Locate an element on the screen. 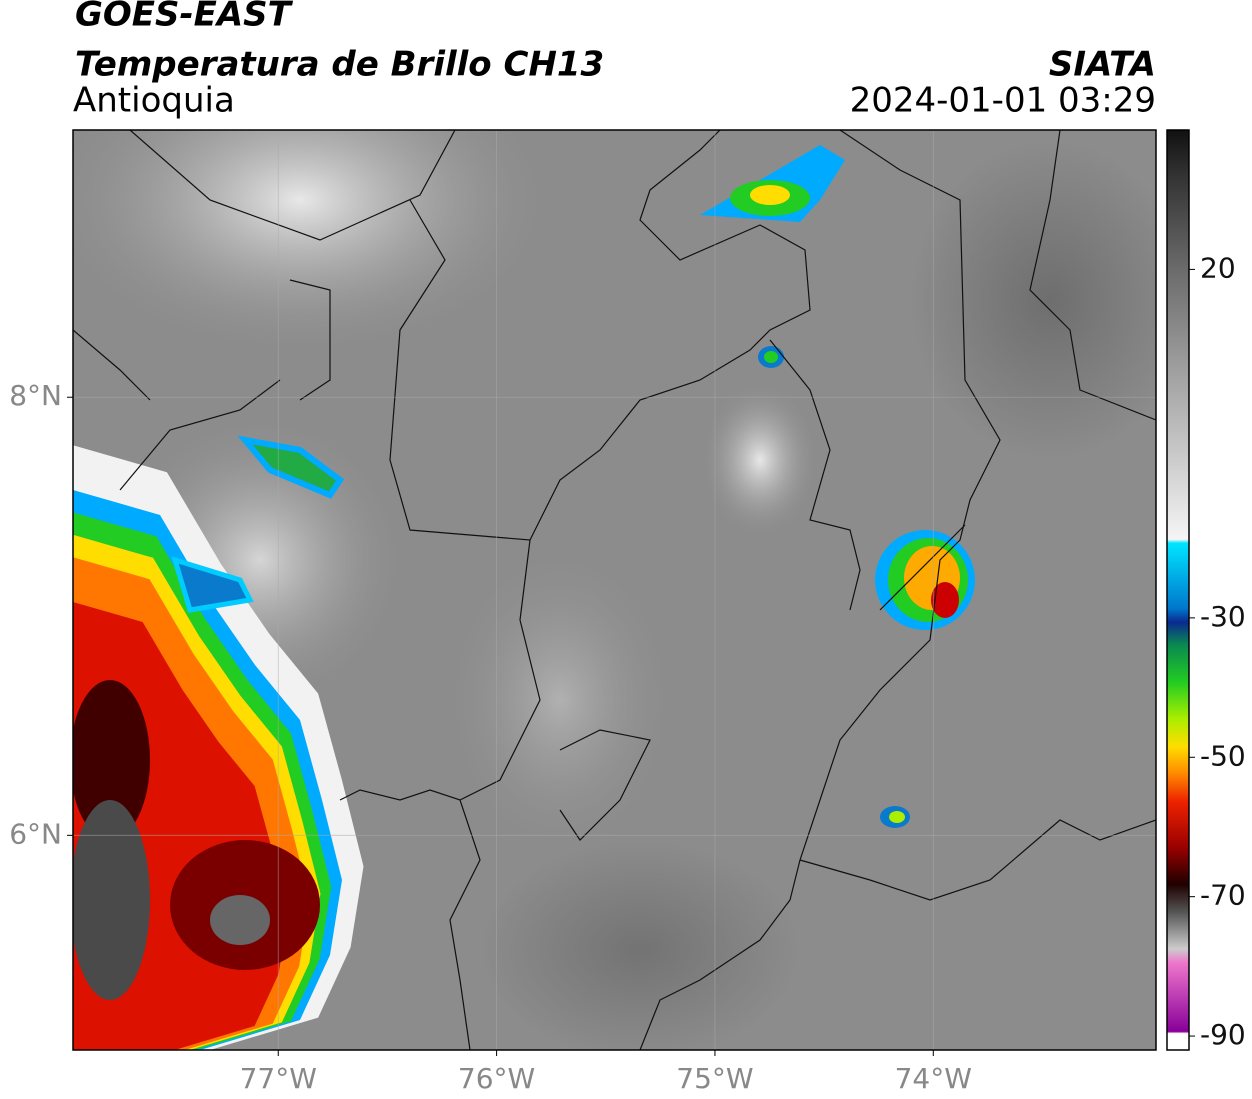 This screenshot has height=1099, width=1252. subtitle: Temperatura de Brillo CH13 is located at coordinates (339, 65).